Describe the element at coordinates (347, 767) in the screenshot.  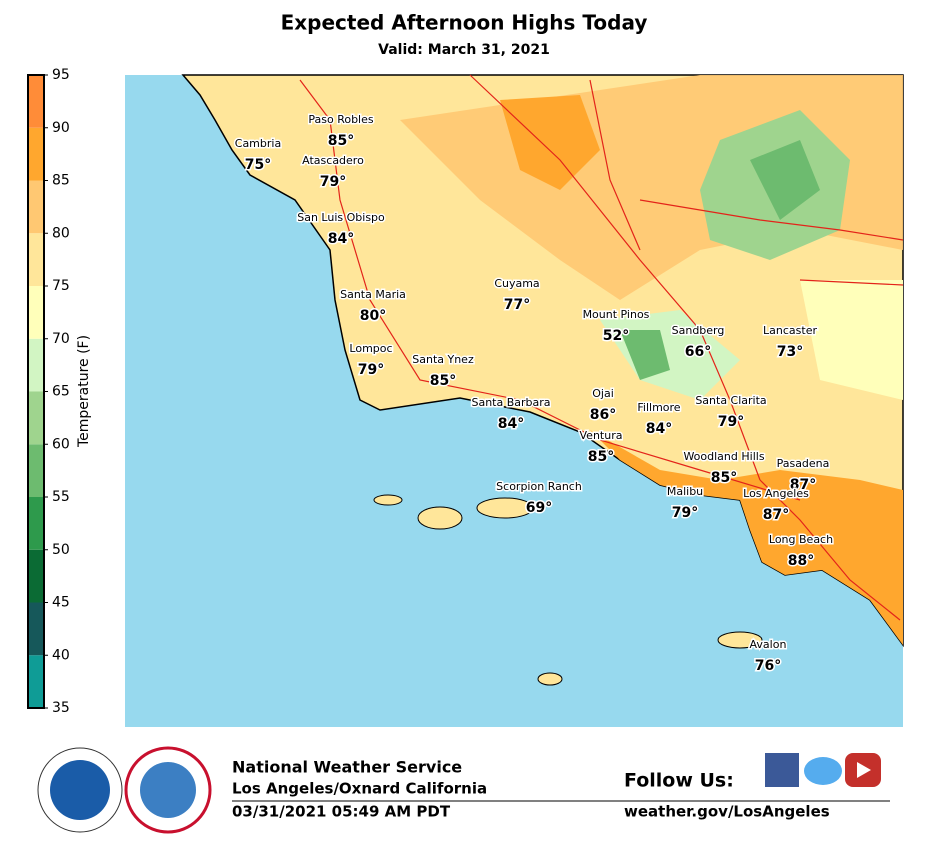
I see `org: National Weather Service` at that location.